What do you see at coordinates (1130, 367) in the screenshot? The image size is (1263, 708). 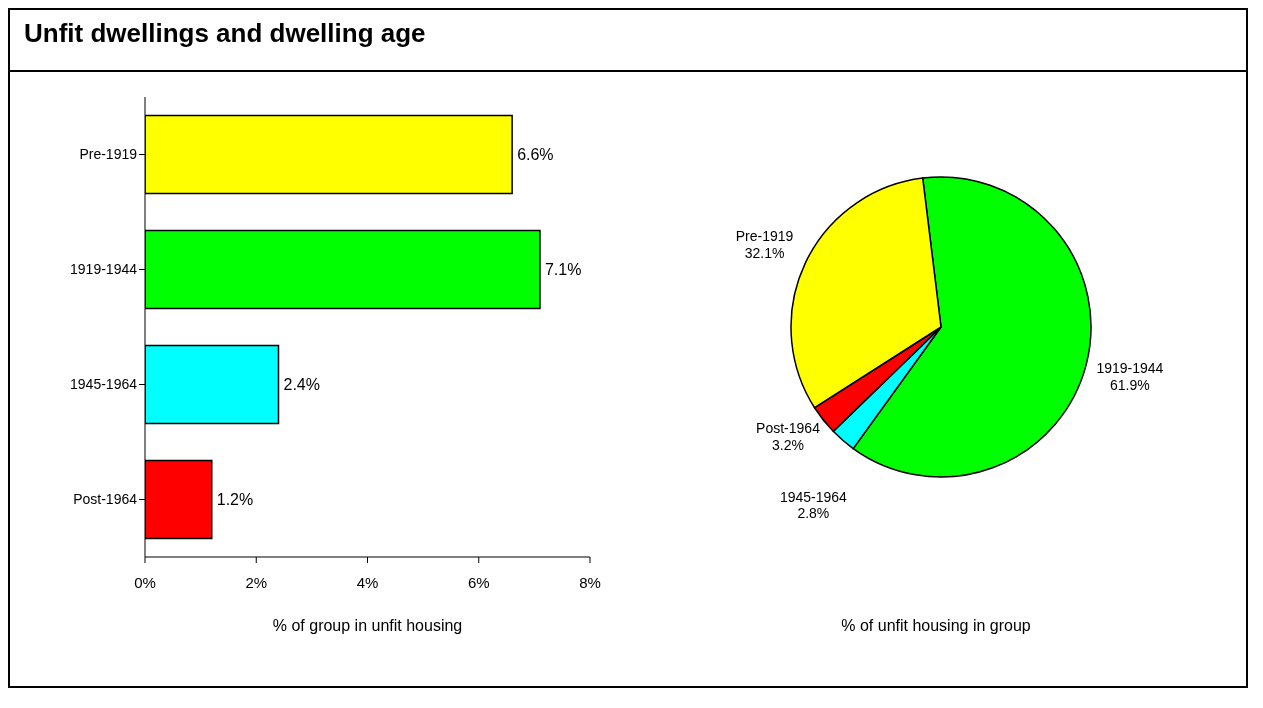 I see `slice-label: 1919-1944` at bounding box center [1130, 367].